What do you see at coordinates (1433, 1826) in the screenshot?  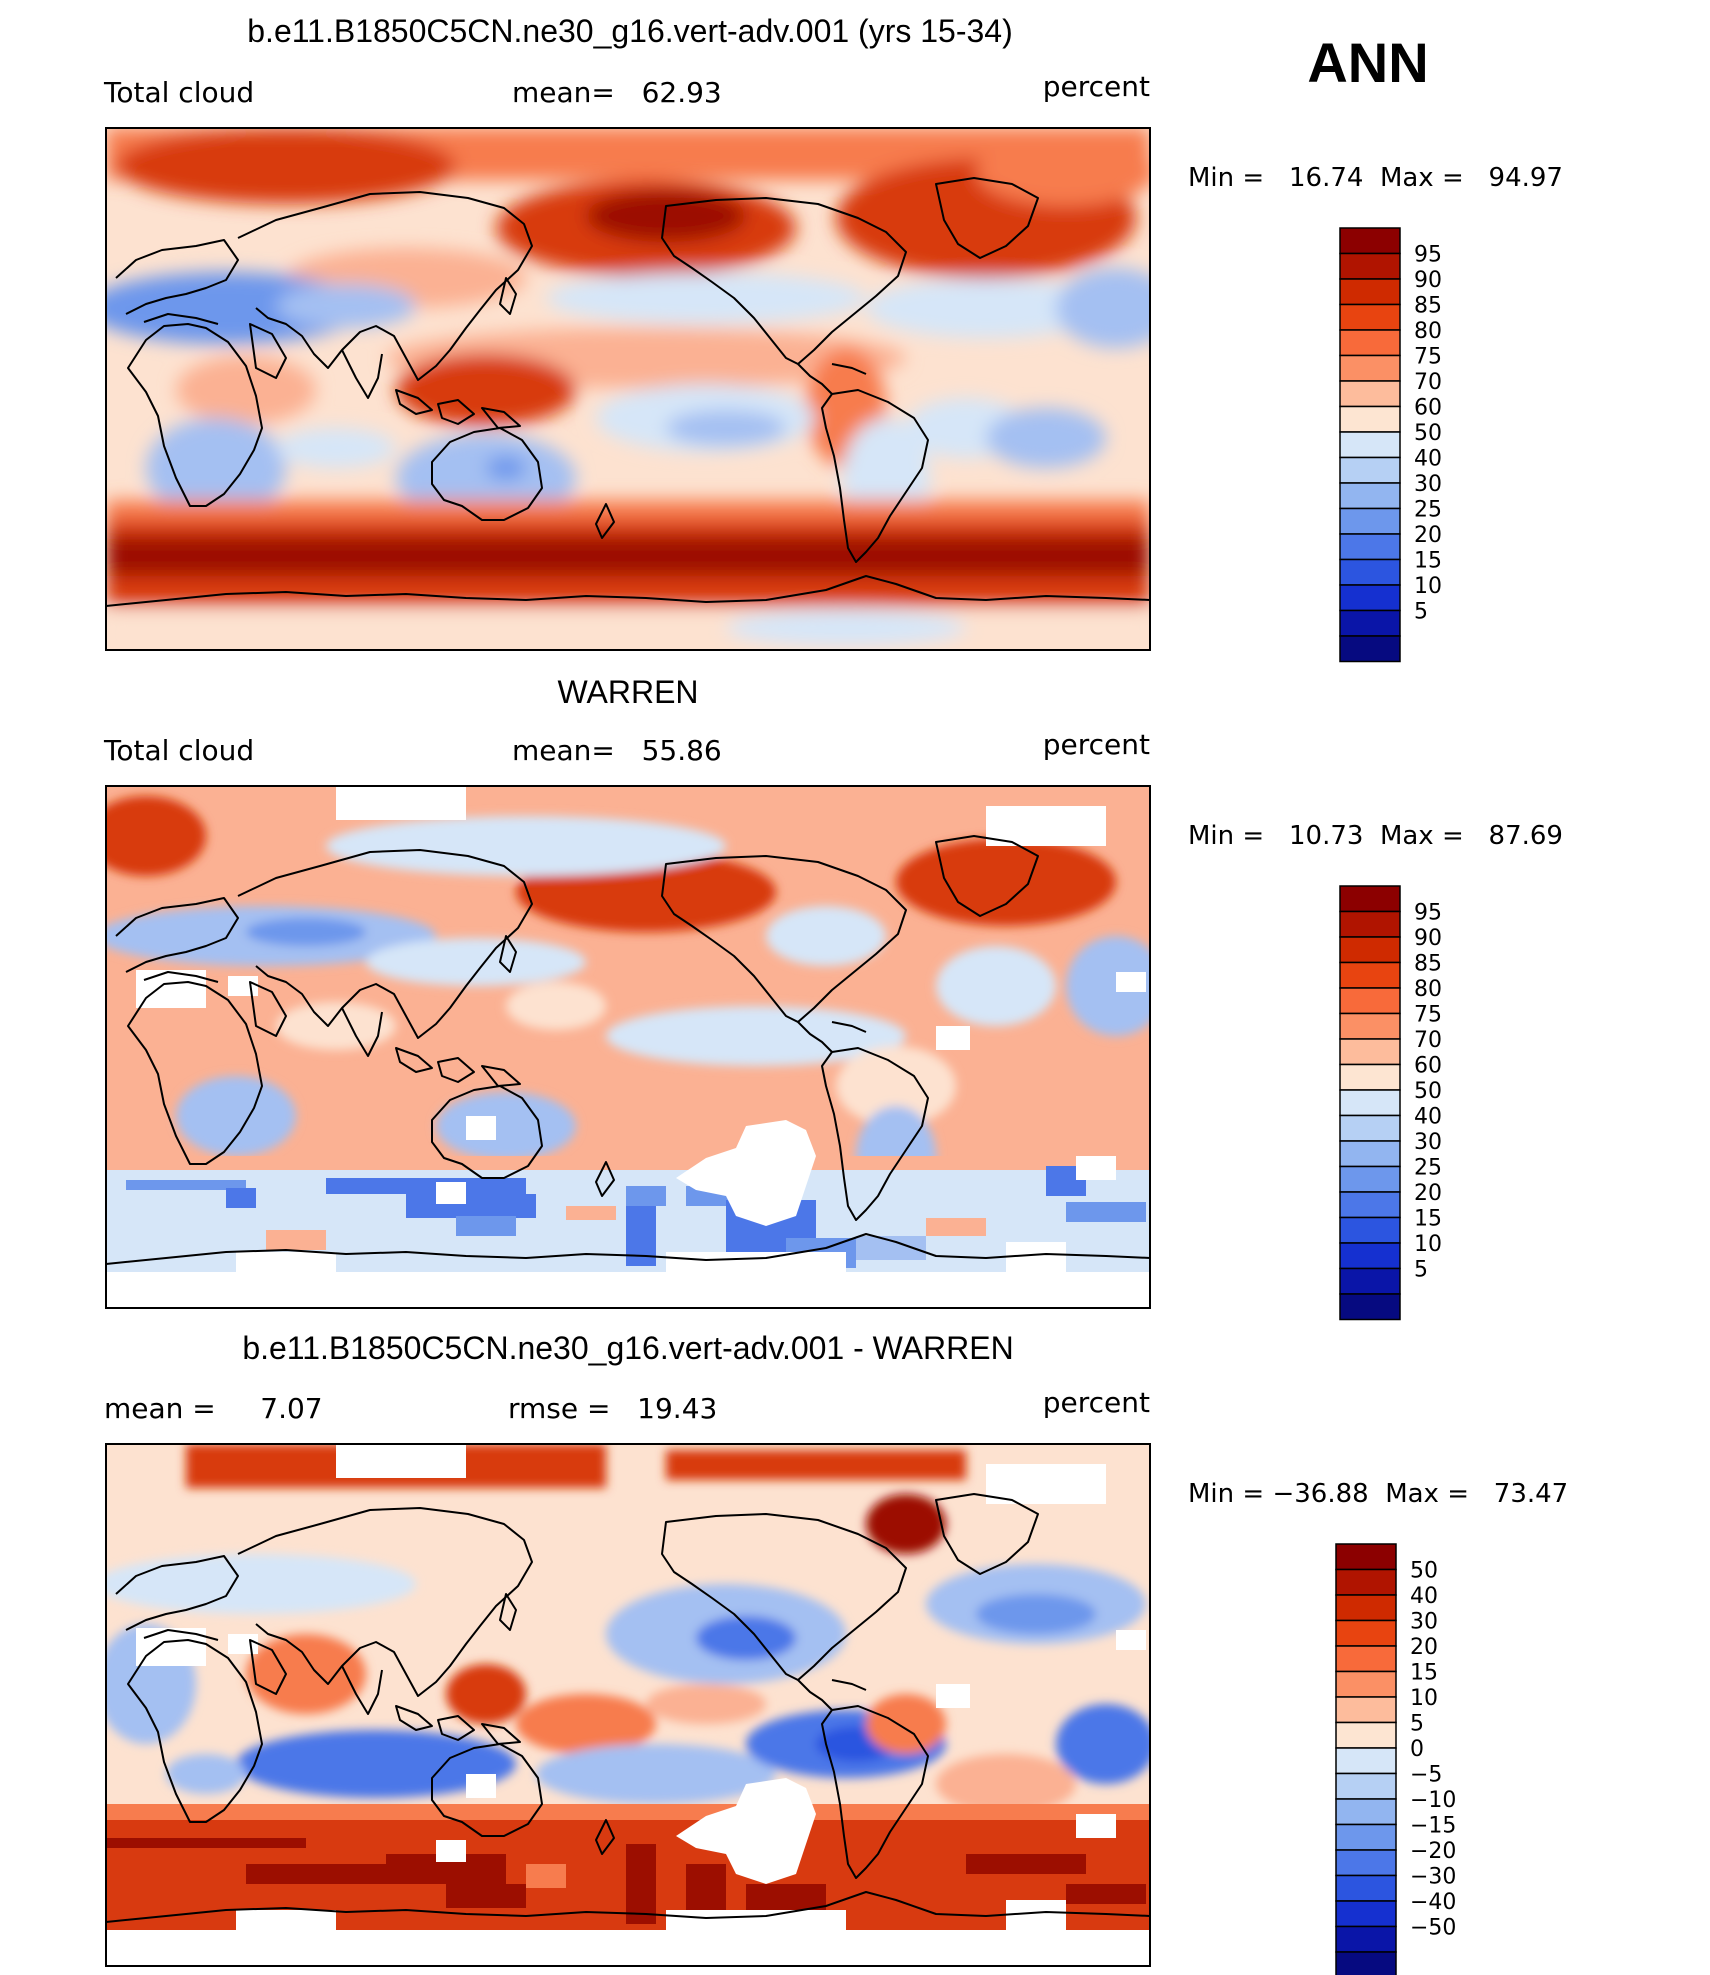 I see `colorbar-tick-label: −15` at bounding box center [1433, 1826].